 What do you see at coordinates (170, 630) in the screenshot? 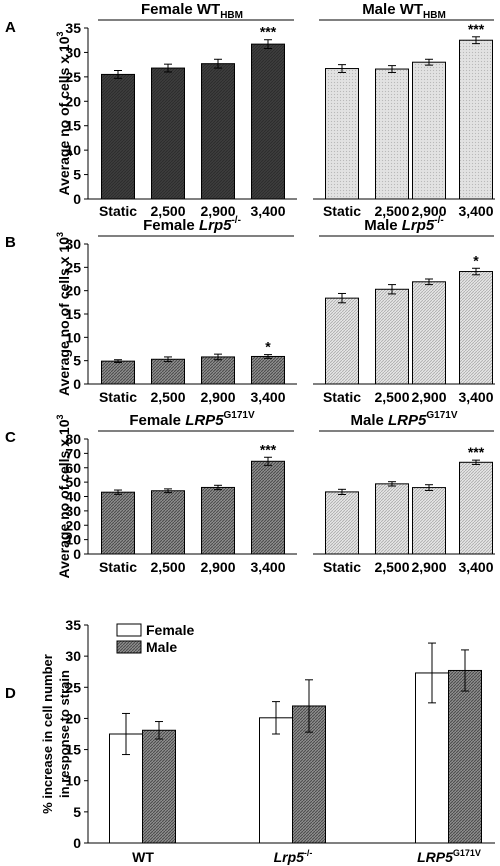
I see `legend-label: Female` at bounding box center [170, 630].